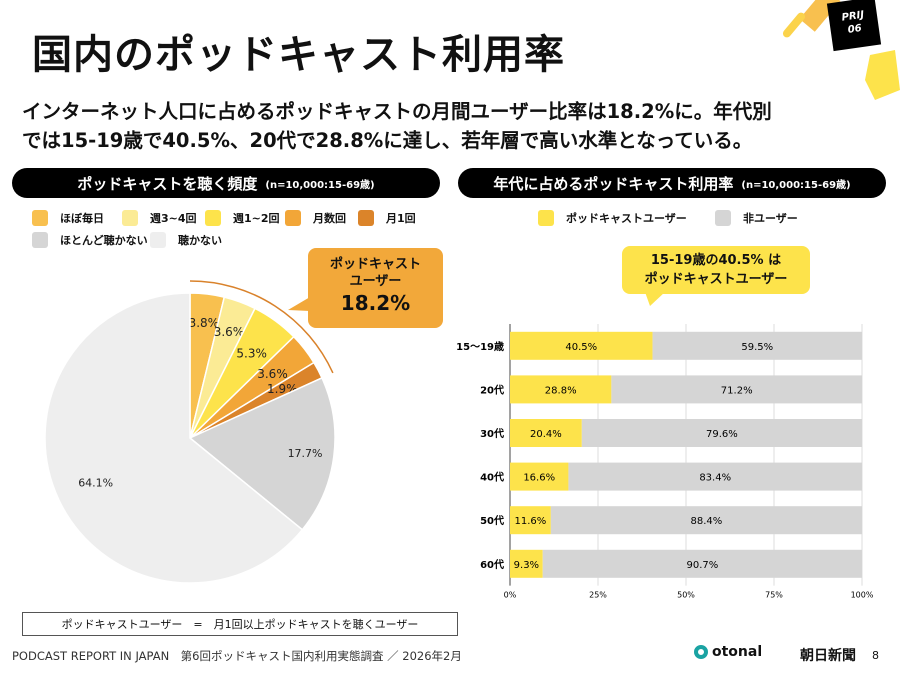 The height and width of the screenshot is (675, 900). What do you see at coordinates (862, 595) in the screenshot?
I see `x-tick-label: 100%` at bounding box center [862, 595].